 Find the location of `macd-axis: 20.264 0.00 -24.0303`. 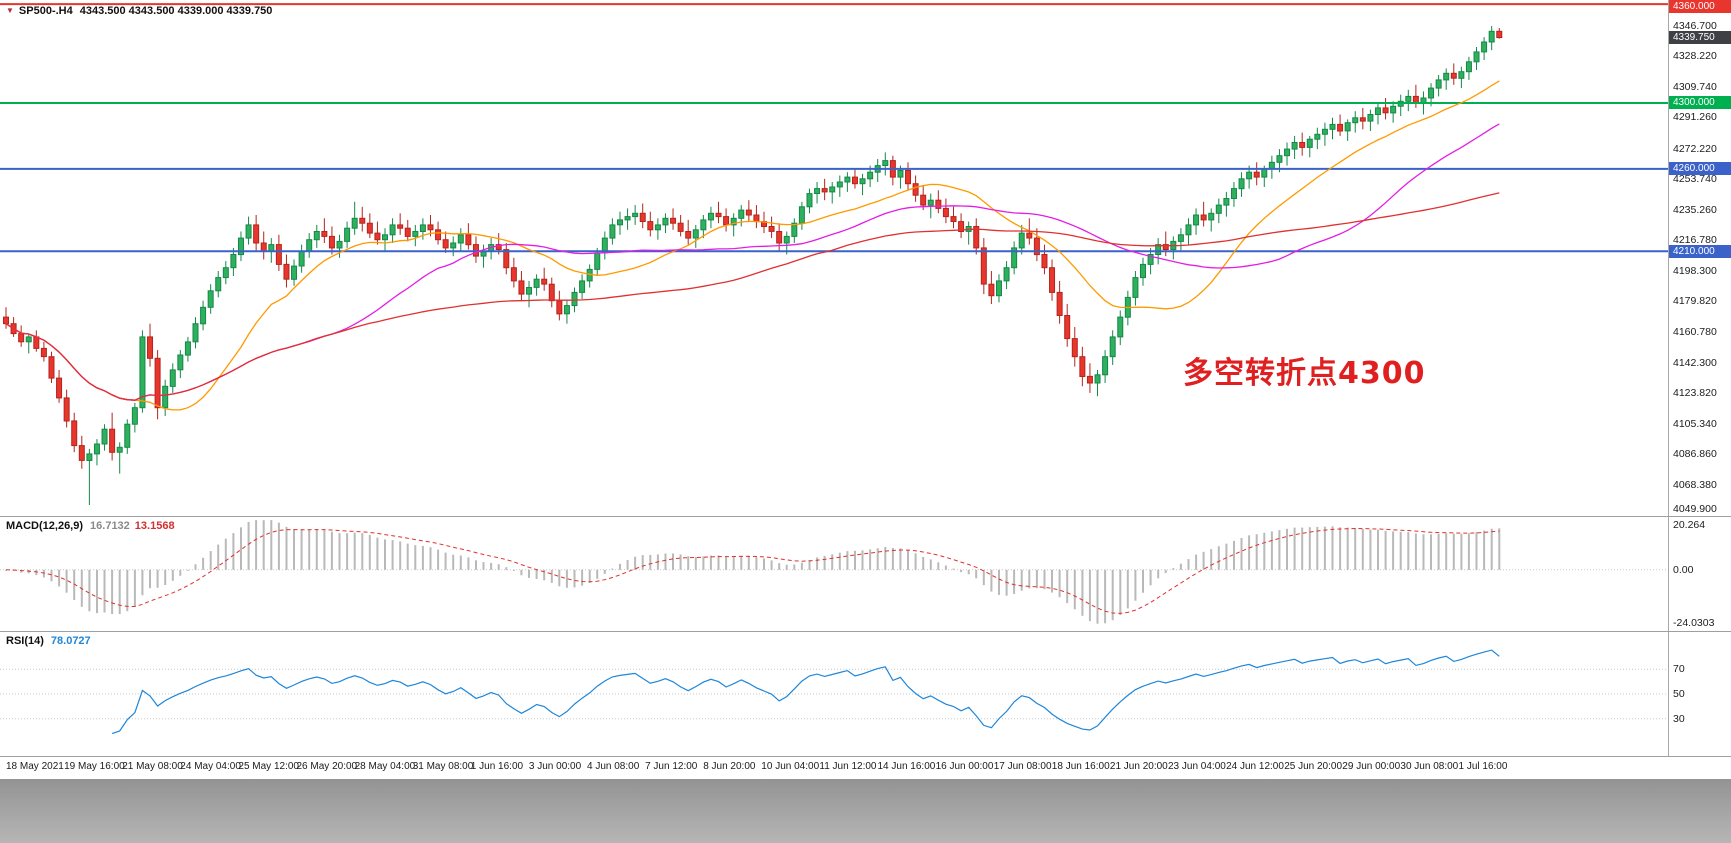

macd-axis: 20.264 0.00 -24.0303 is located at coordinates (1699, 574).